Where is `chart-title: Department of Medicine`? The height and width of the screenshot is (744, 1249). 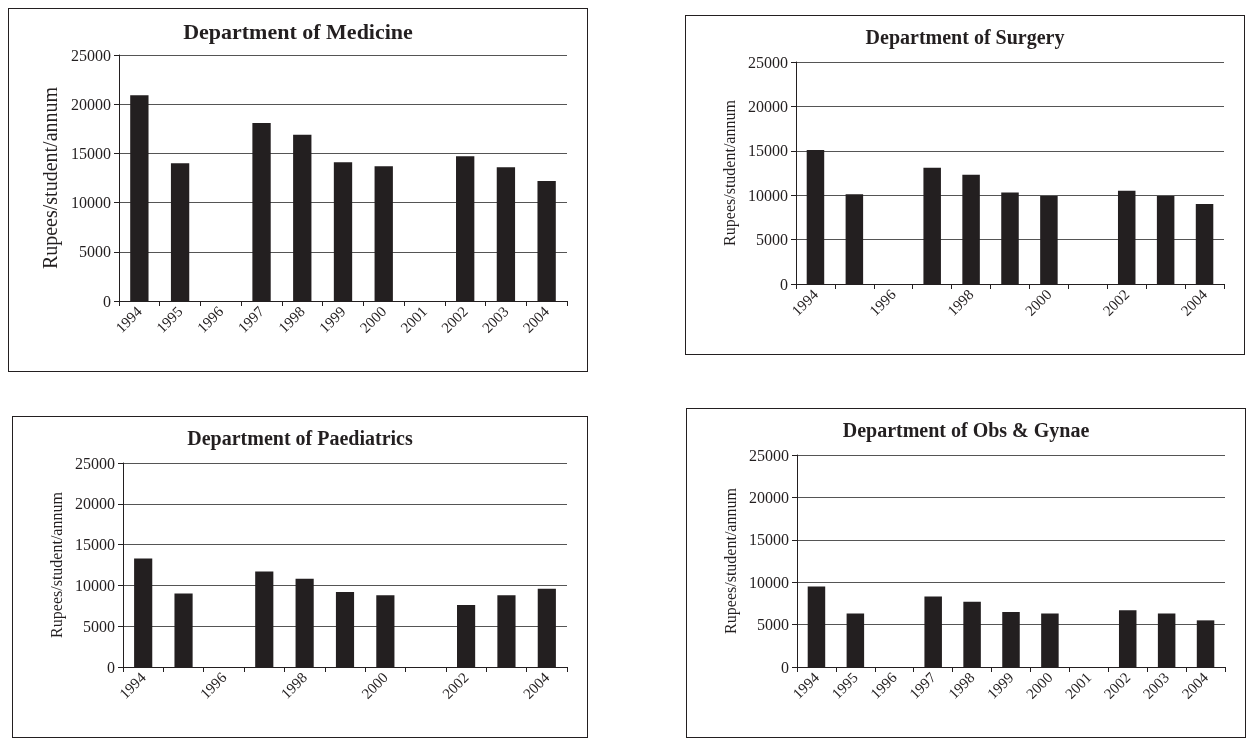 chart-title: Department of Medicine is located at coordinates (298, 31).